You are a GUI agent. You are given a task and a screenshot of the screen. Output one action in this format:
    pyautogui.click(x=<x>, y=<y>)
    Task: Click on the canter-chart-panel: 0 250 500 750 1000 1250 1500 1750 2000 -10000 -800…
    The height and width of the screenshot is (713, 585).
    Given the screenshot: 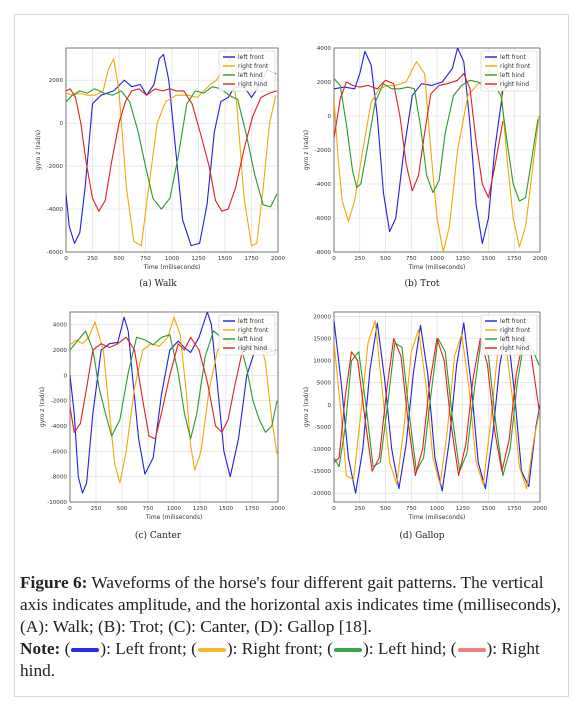 What is the action you would take?
    pyautogui.click(x=158, y=426)
    